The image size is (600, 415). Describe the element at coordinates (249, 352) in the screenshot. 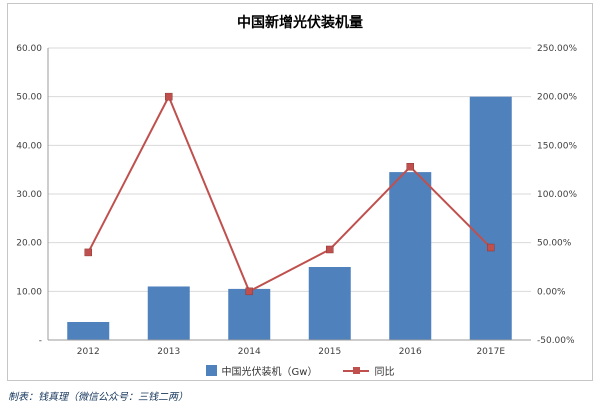

I see `x-axis-category-label: 2014` at that location.